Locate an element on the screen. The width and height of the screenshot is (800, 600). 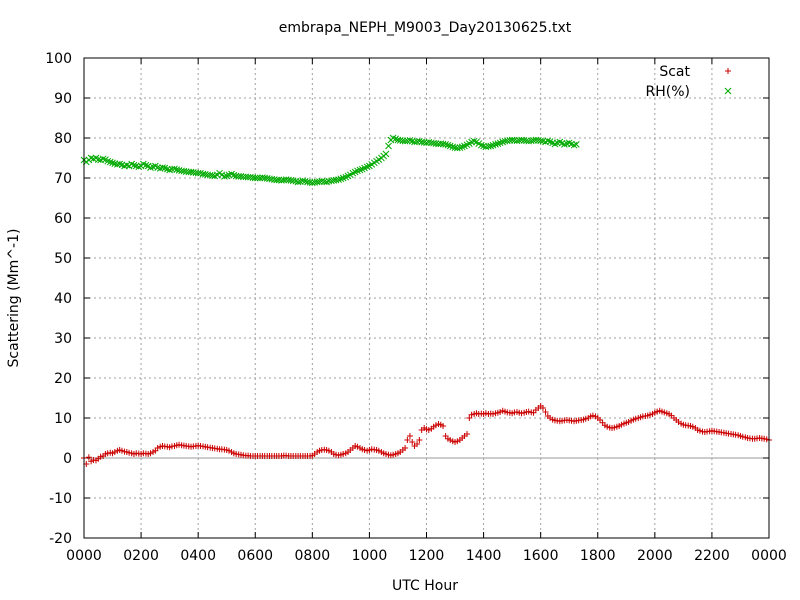
y-tick-label: -10 is located at coordinates (60, 499).